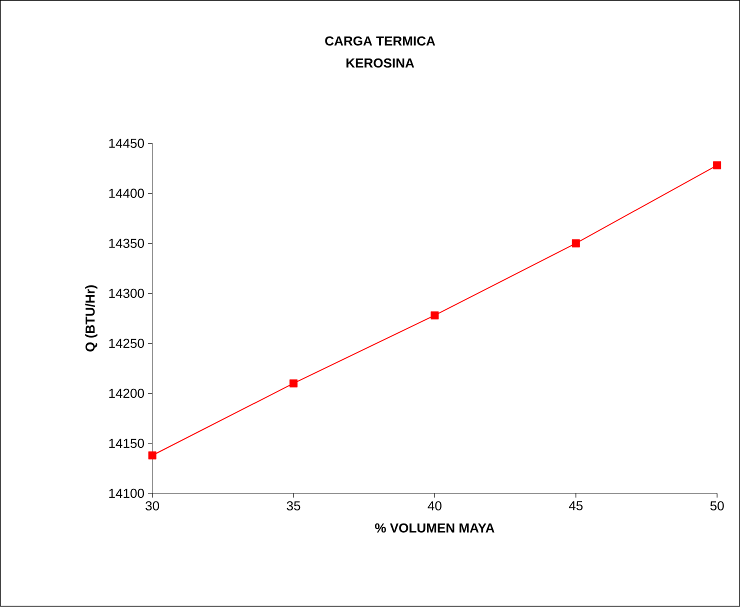  Describe the element at coordinates (434, 528) in the screenshot. I see `x-axis-title: % VOLUMEN MAYA` at that location.